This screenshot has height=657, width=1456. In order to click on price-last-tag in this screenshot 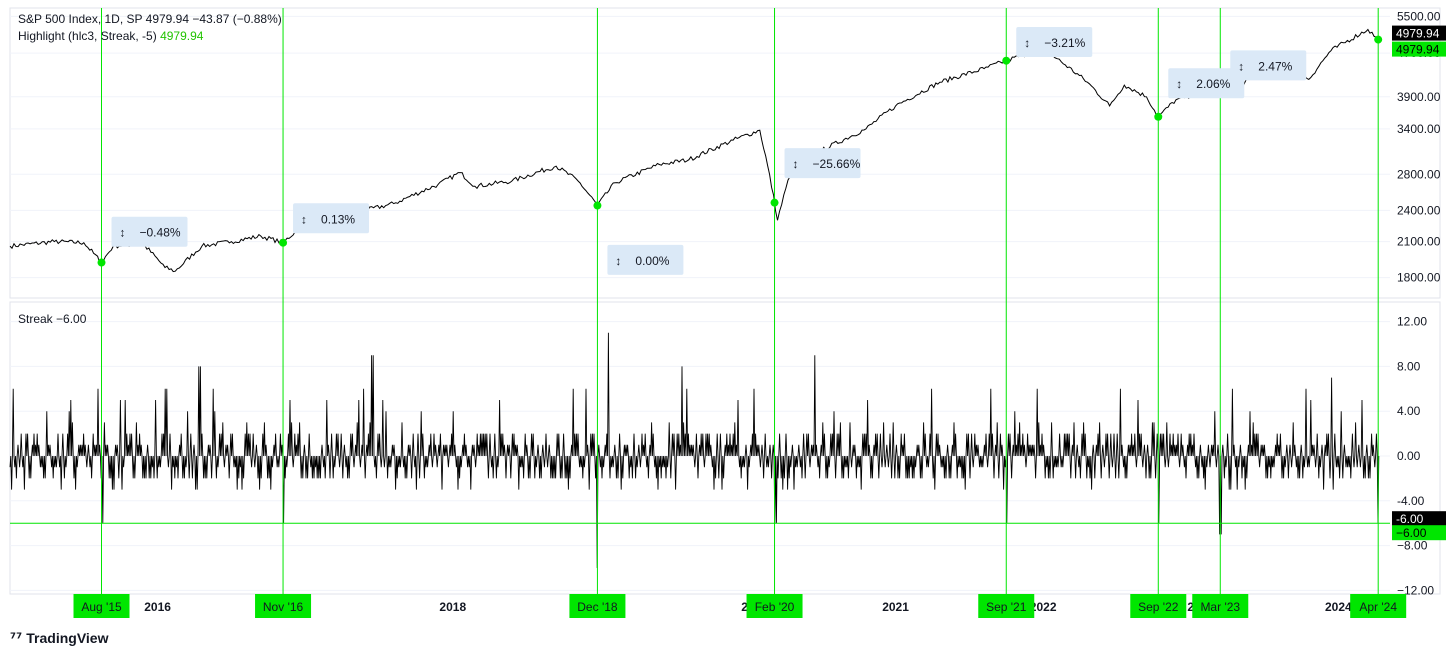, I will do `click(1419, 33)`.